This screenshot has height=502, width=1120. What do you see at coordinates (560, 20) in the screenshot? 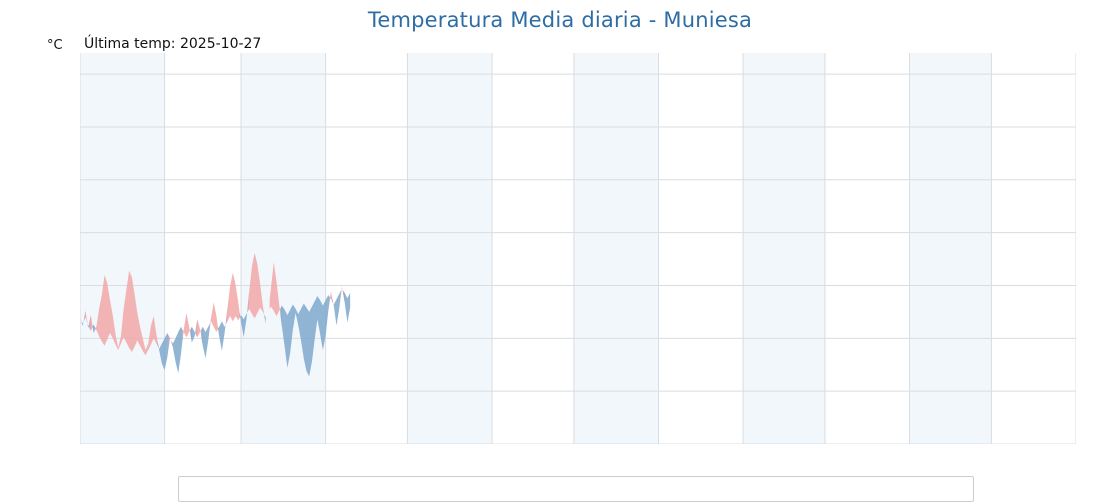
I see `page-title: Temperatura Media diaria - Muniesa` at bounding box center [560, 20].